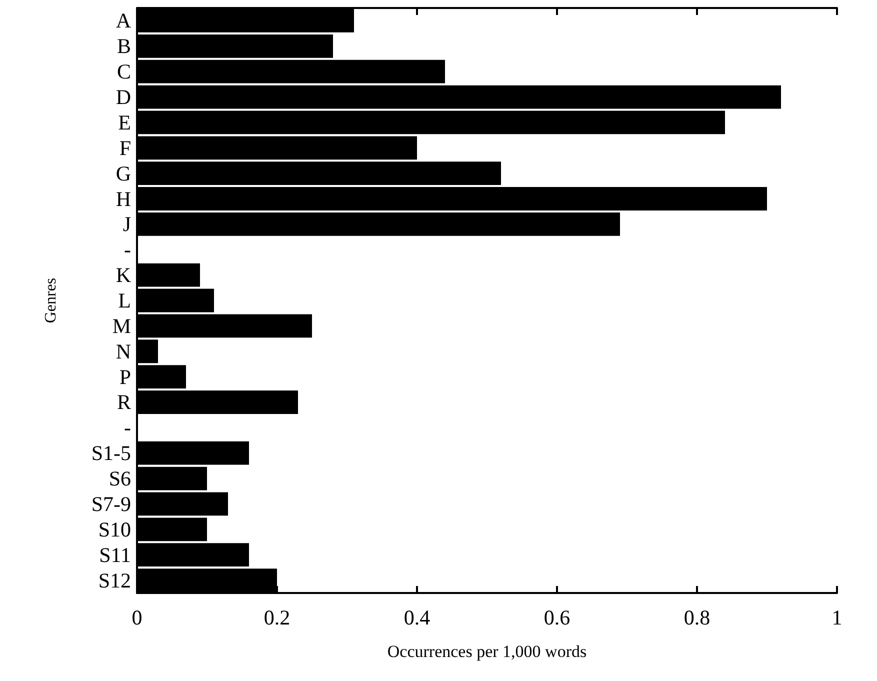 The image size is (877, 681). What do you see at coordinates (277, 618) in the screenshot?
I see `x-tick-label: 0.2` at bounding box center [277, 618].